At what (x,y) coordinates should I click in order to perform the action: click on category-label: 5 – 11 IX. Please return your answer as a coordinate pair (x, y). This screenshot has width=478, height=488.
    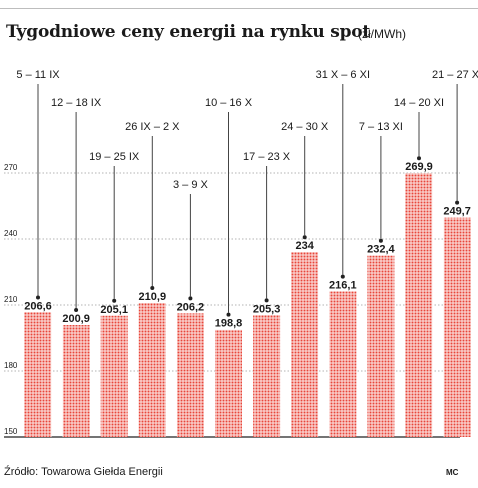
    Looking at the image, I should click on (38, 75).